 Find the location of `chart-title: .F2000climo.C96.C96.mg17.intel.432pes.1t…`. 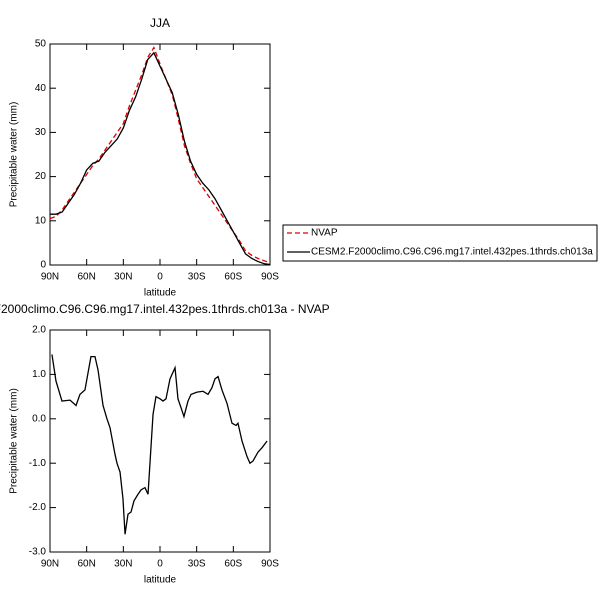

chart-title: .F2000climo.C96.C96.mg17.intel.432pes.1t… is located at coordinates (165, 309).